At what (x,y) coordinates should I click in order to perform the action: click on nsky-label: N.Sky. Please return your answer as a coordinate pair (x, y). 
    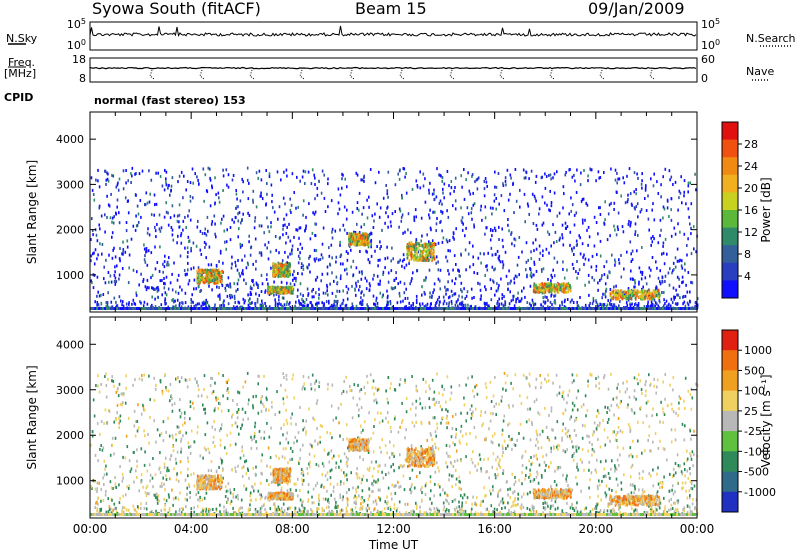
    Looking at the image, I should click on (22, 38).